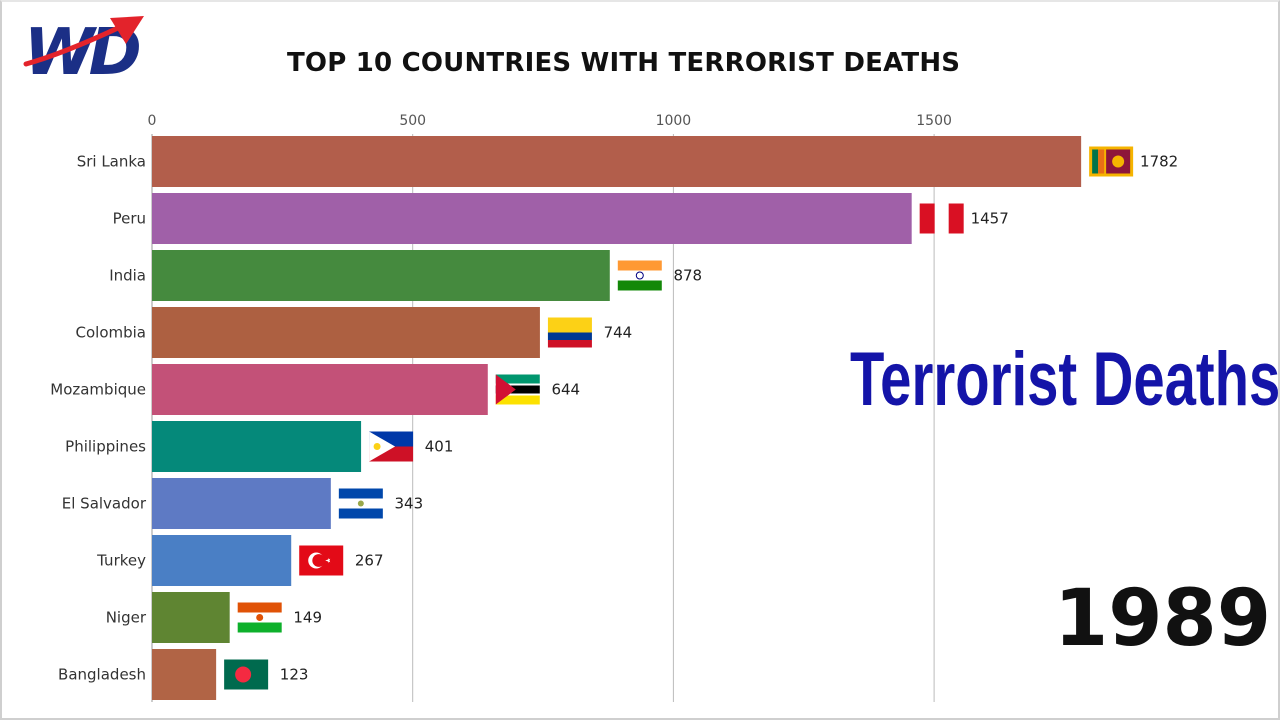  Describe the element at coordinates (569, 332) in the screenshot. I see `colombia-flag-icon` at that location.